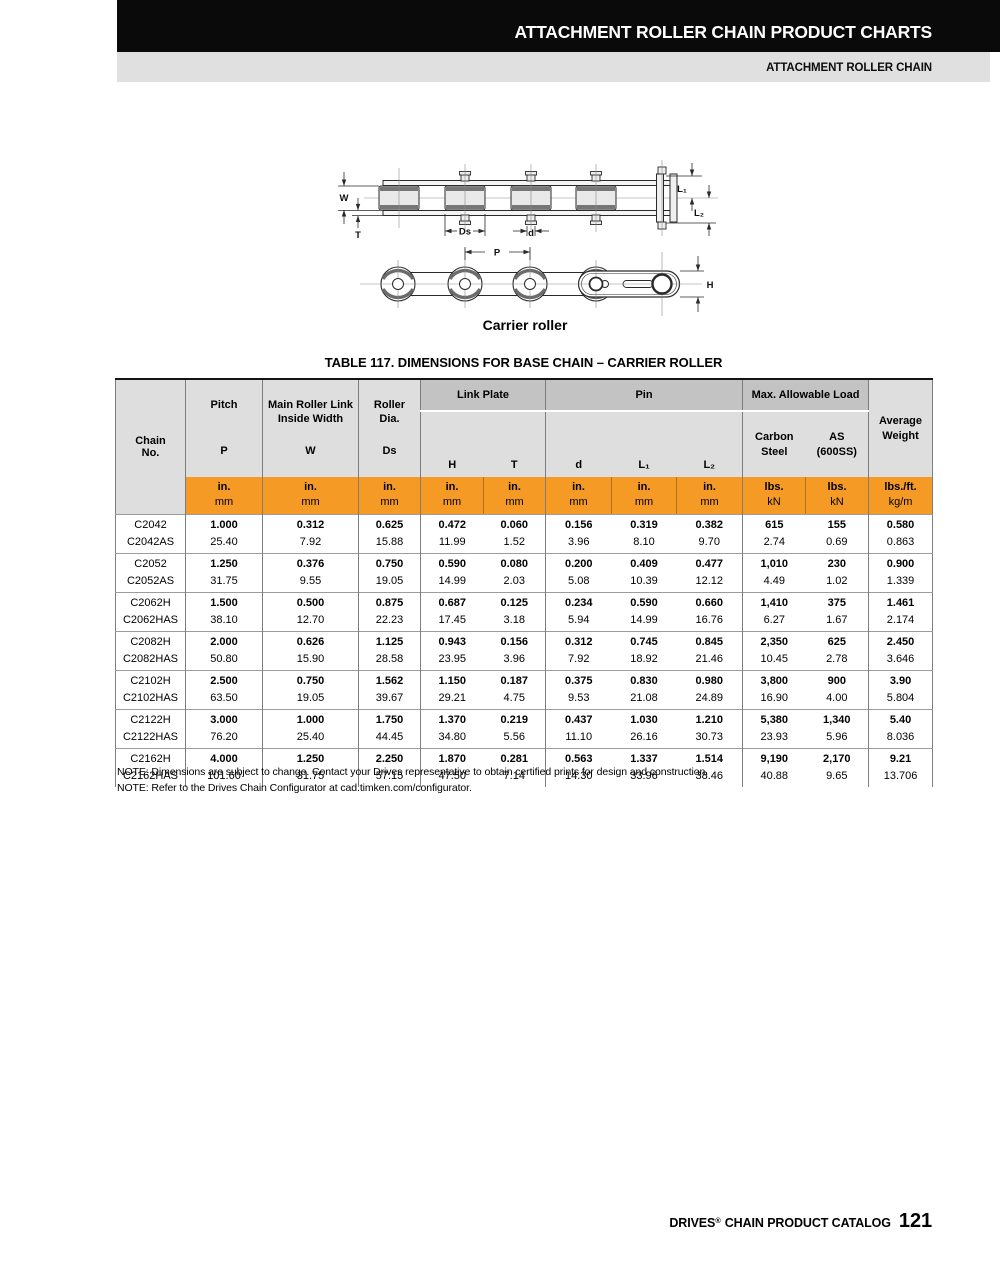 This screenshot has width=1000, height=1280. What do you see at coordinates (452, 759) in the screenshot?
I see `value-inch: 1.870` at bounding box center [452, 759].